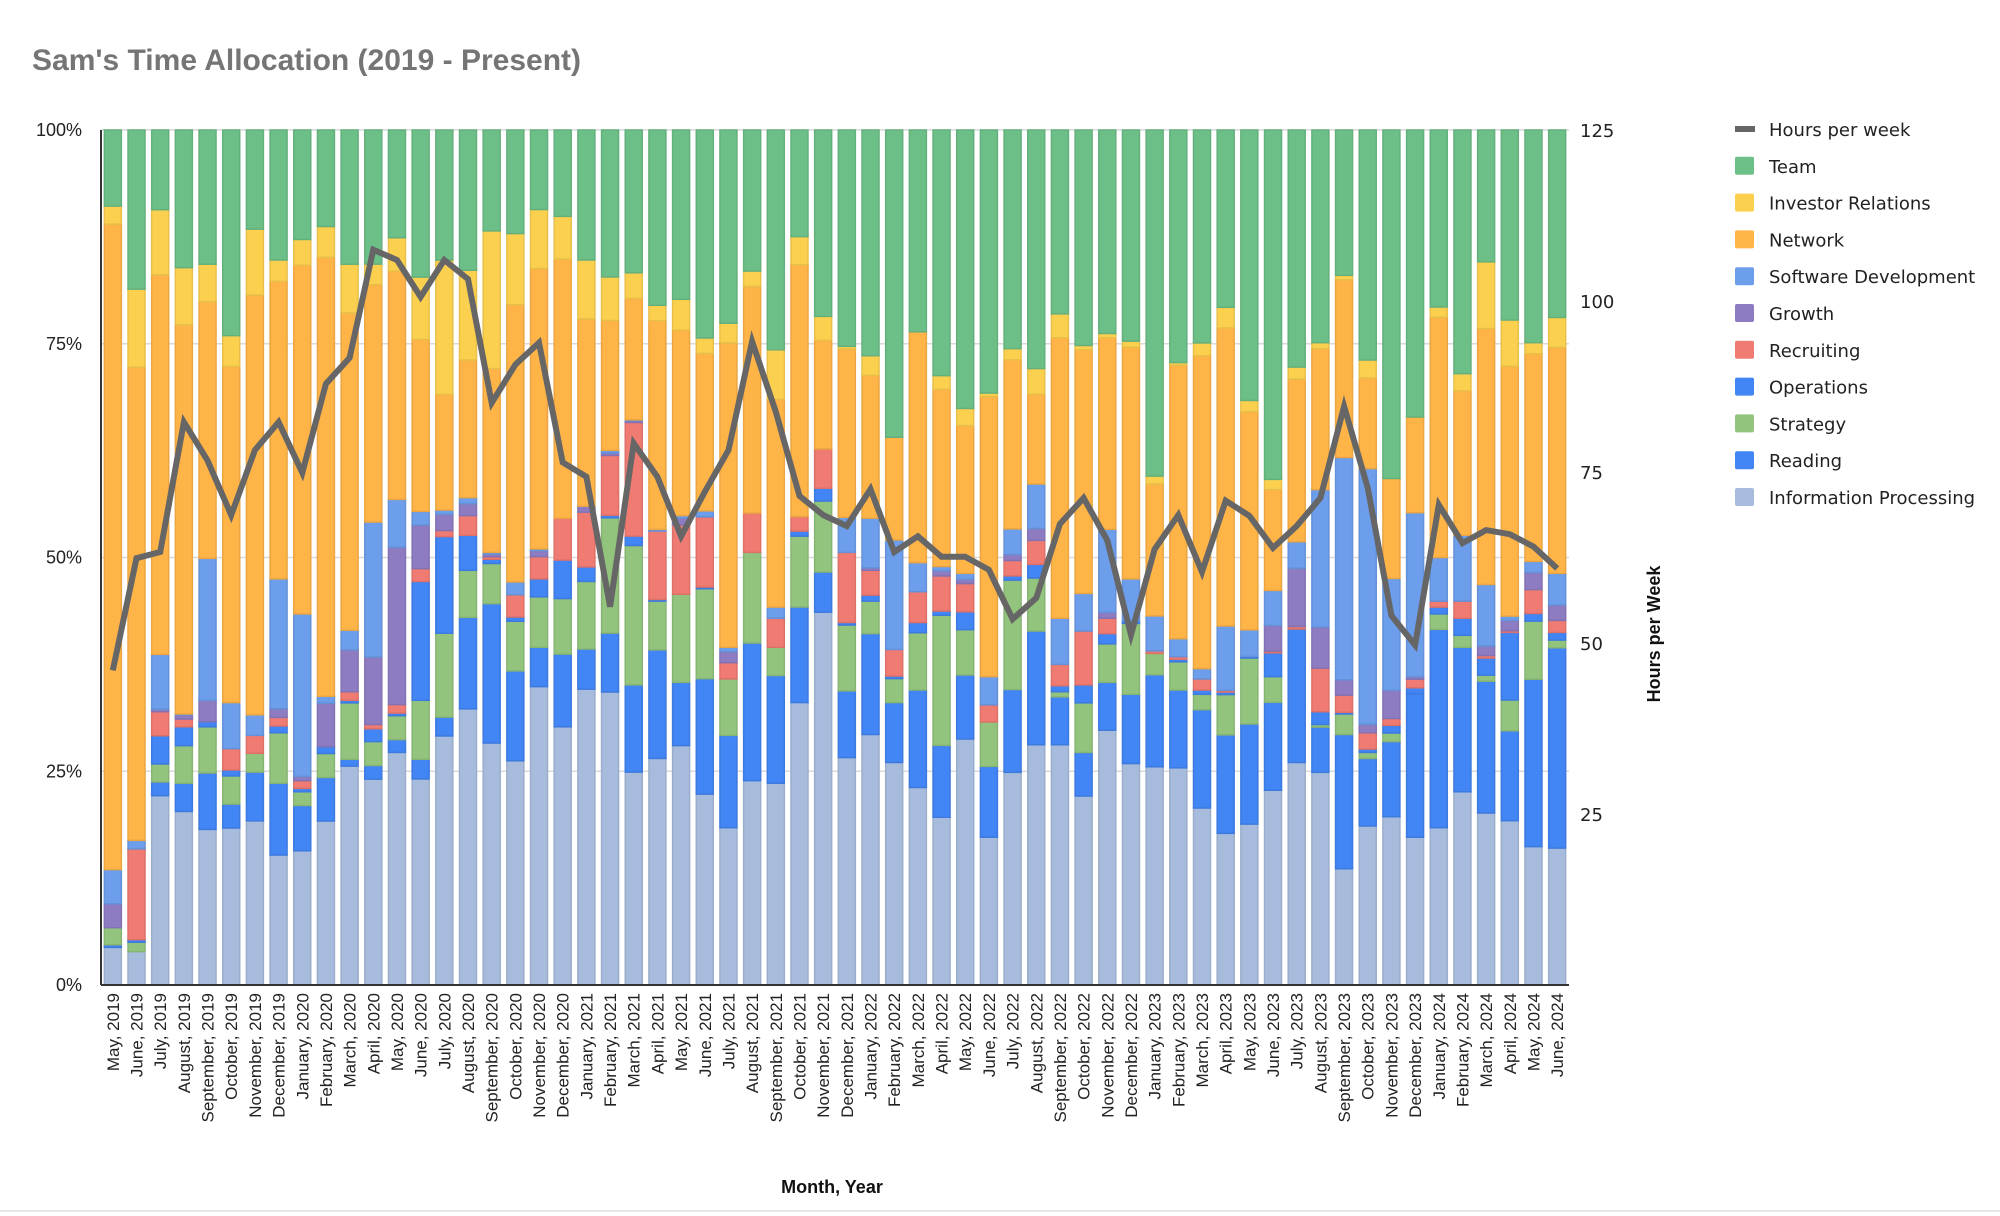 Image resolution: width=2000 pixels, height=1216 pixels. I want to click on x-tick-label: July, 2021, so click(728, 1031).